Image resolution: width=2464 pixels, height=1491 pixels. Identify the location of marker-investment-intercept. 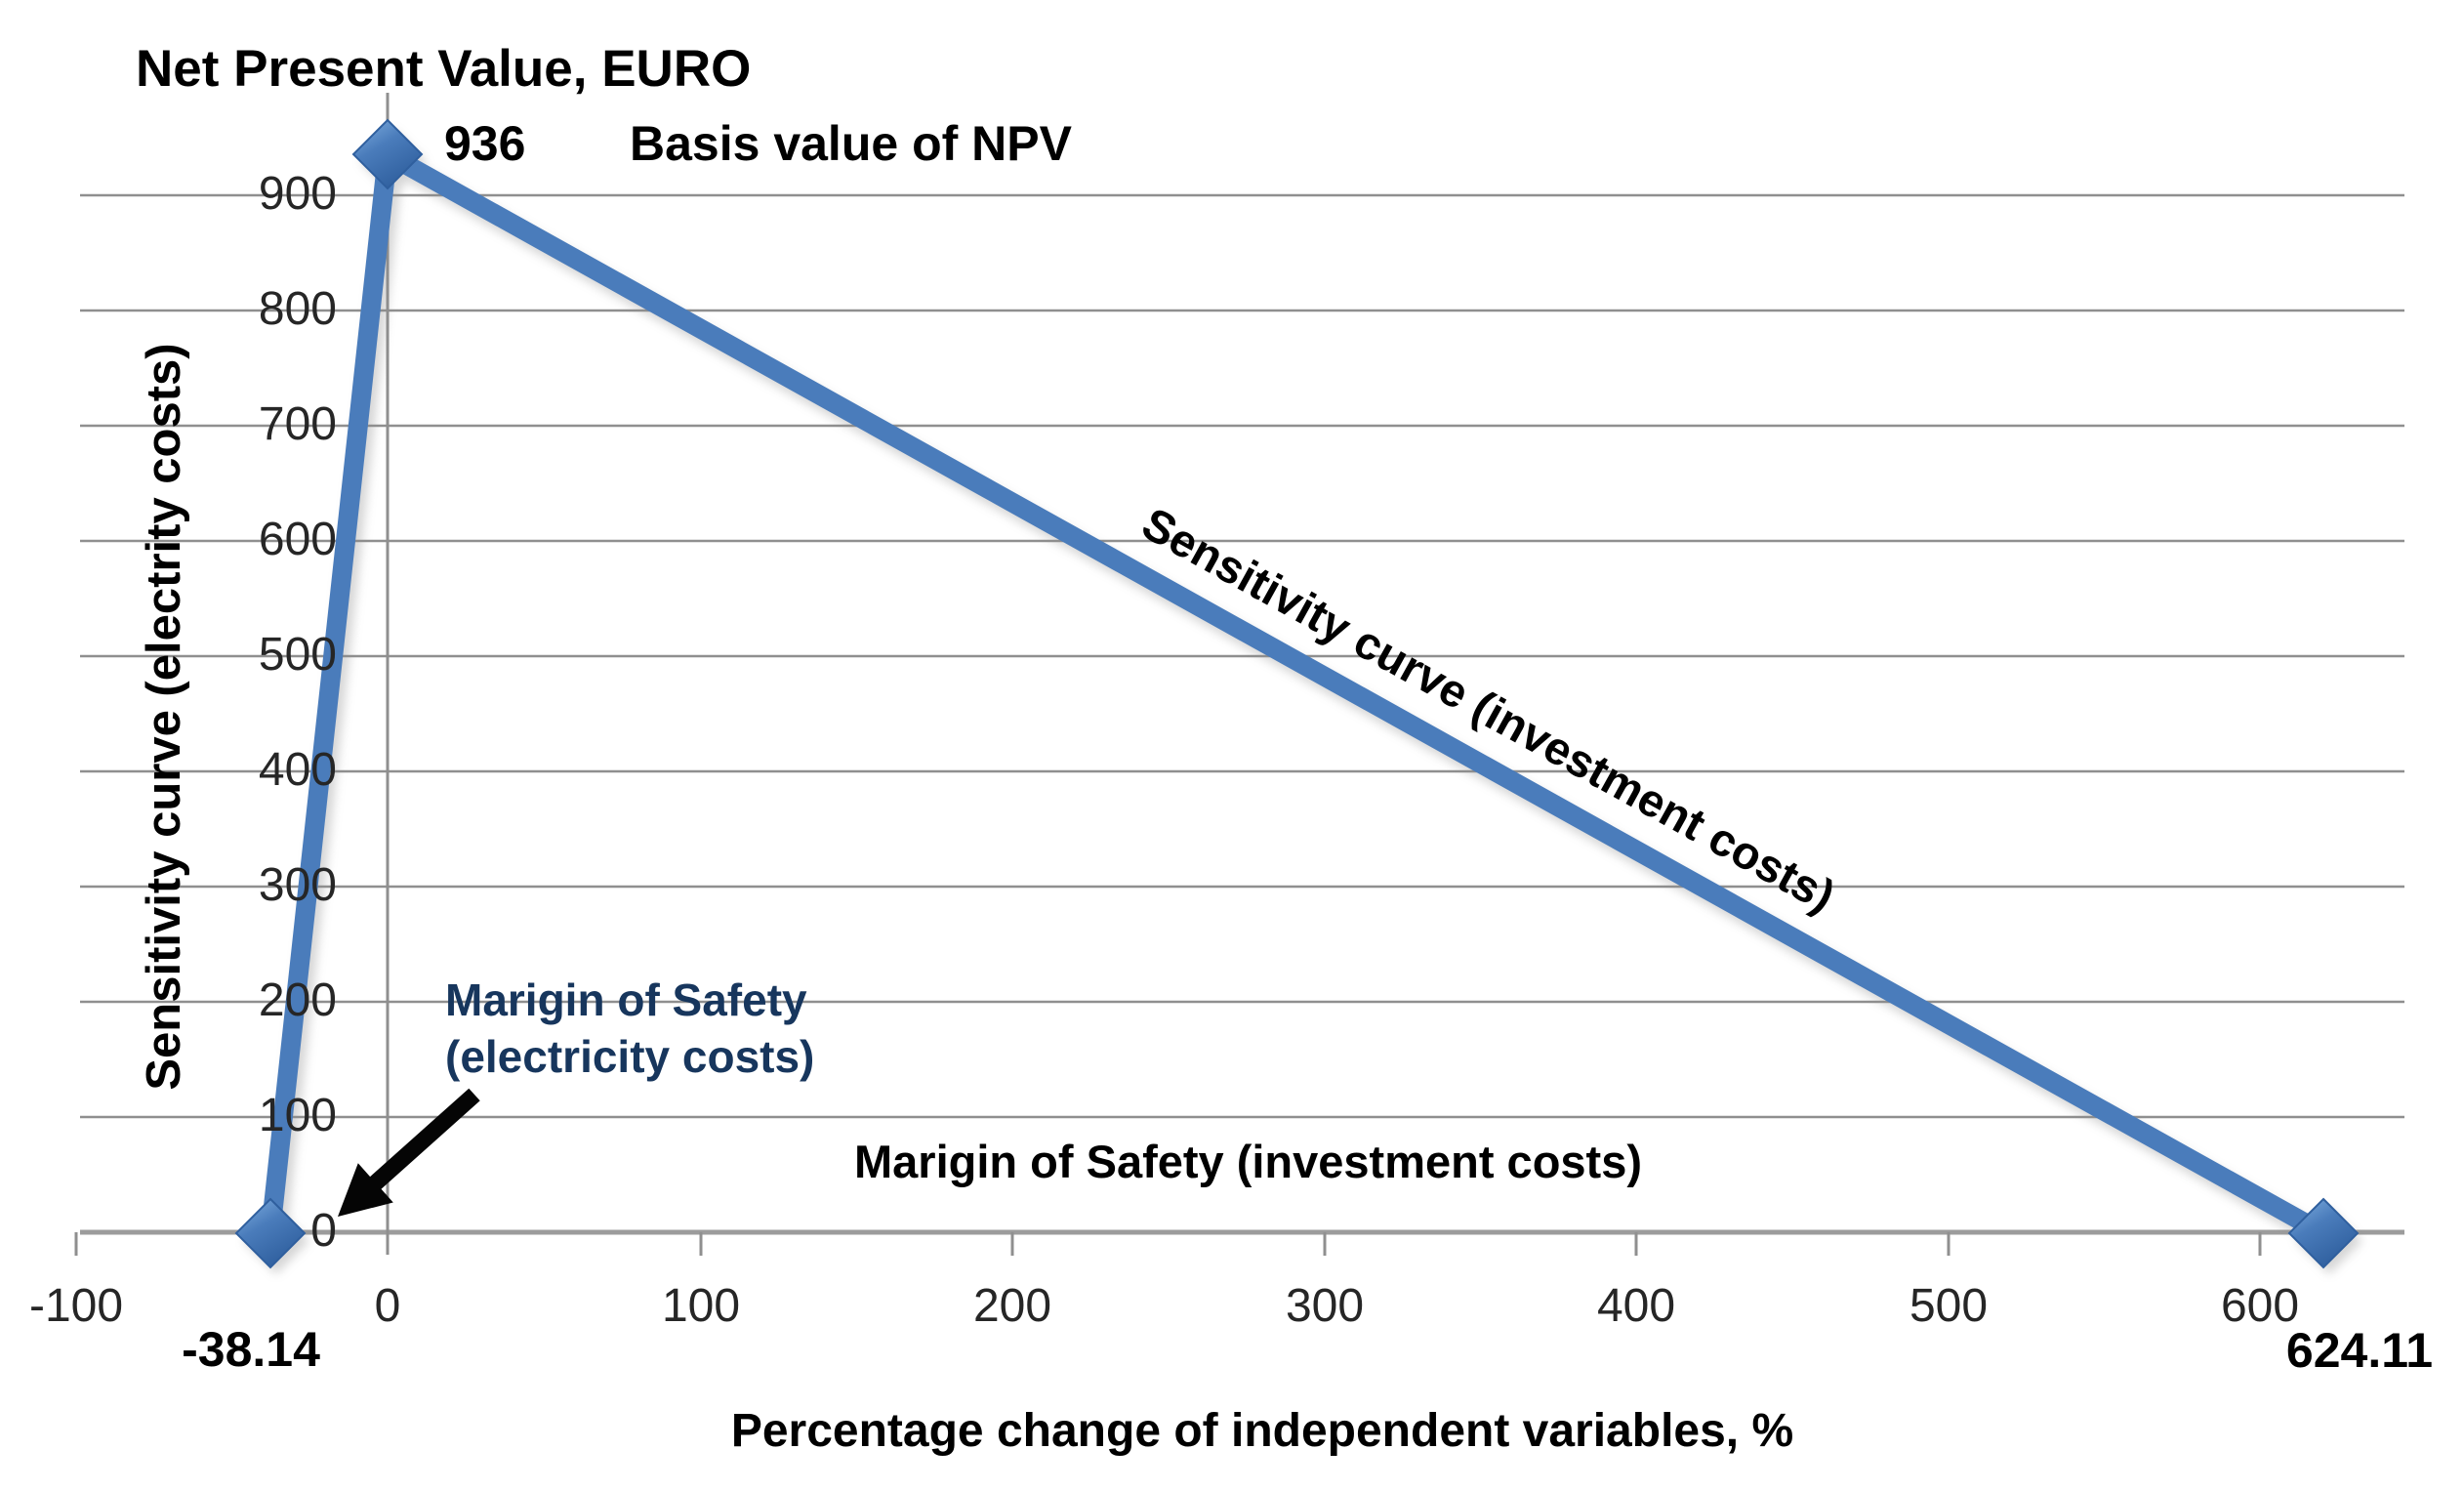
(2323, 1233).